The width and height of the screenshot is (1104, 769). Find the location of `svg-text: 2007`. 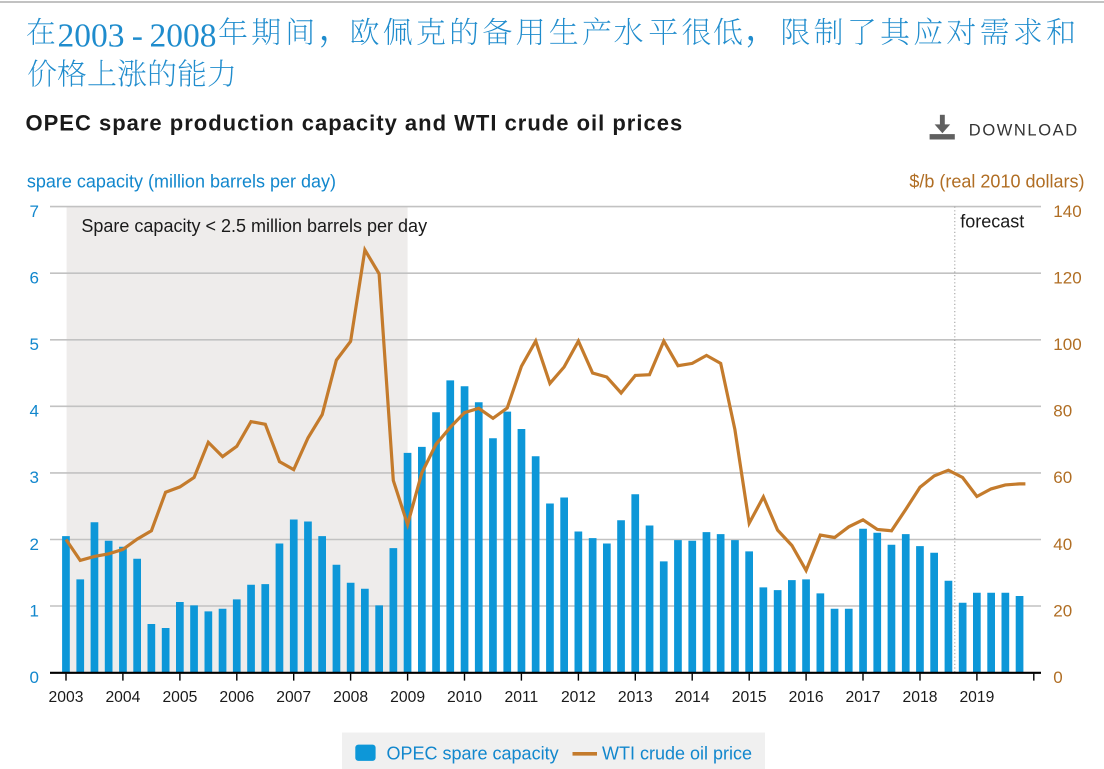

svg-text: 2007 is located at coordinates (293, 697).